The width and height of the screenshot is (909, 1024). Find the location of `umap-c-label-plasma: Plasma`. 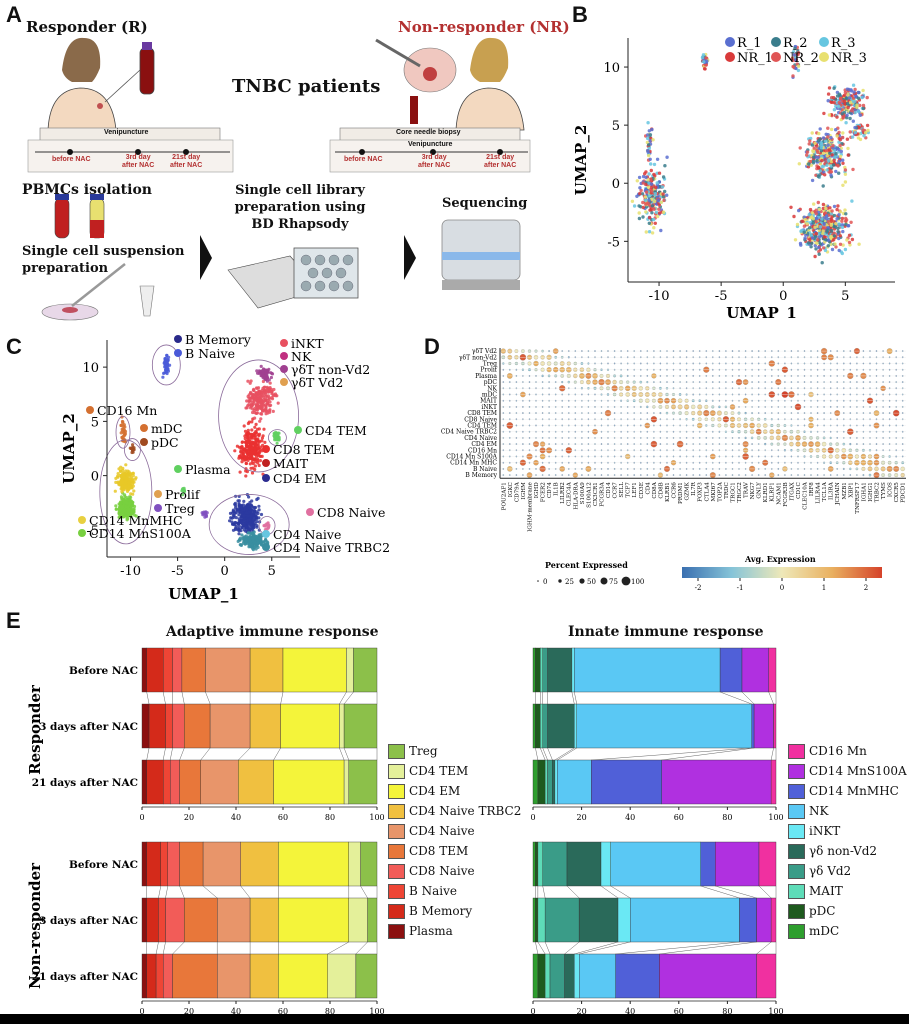

umap-c-label-plasma: Plasma is located at coordinates (208, 469).